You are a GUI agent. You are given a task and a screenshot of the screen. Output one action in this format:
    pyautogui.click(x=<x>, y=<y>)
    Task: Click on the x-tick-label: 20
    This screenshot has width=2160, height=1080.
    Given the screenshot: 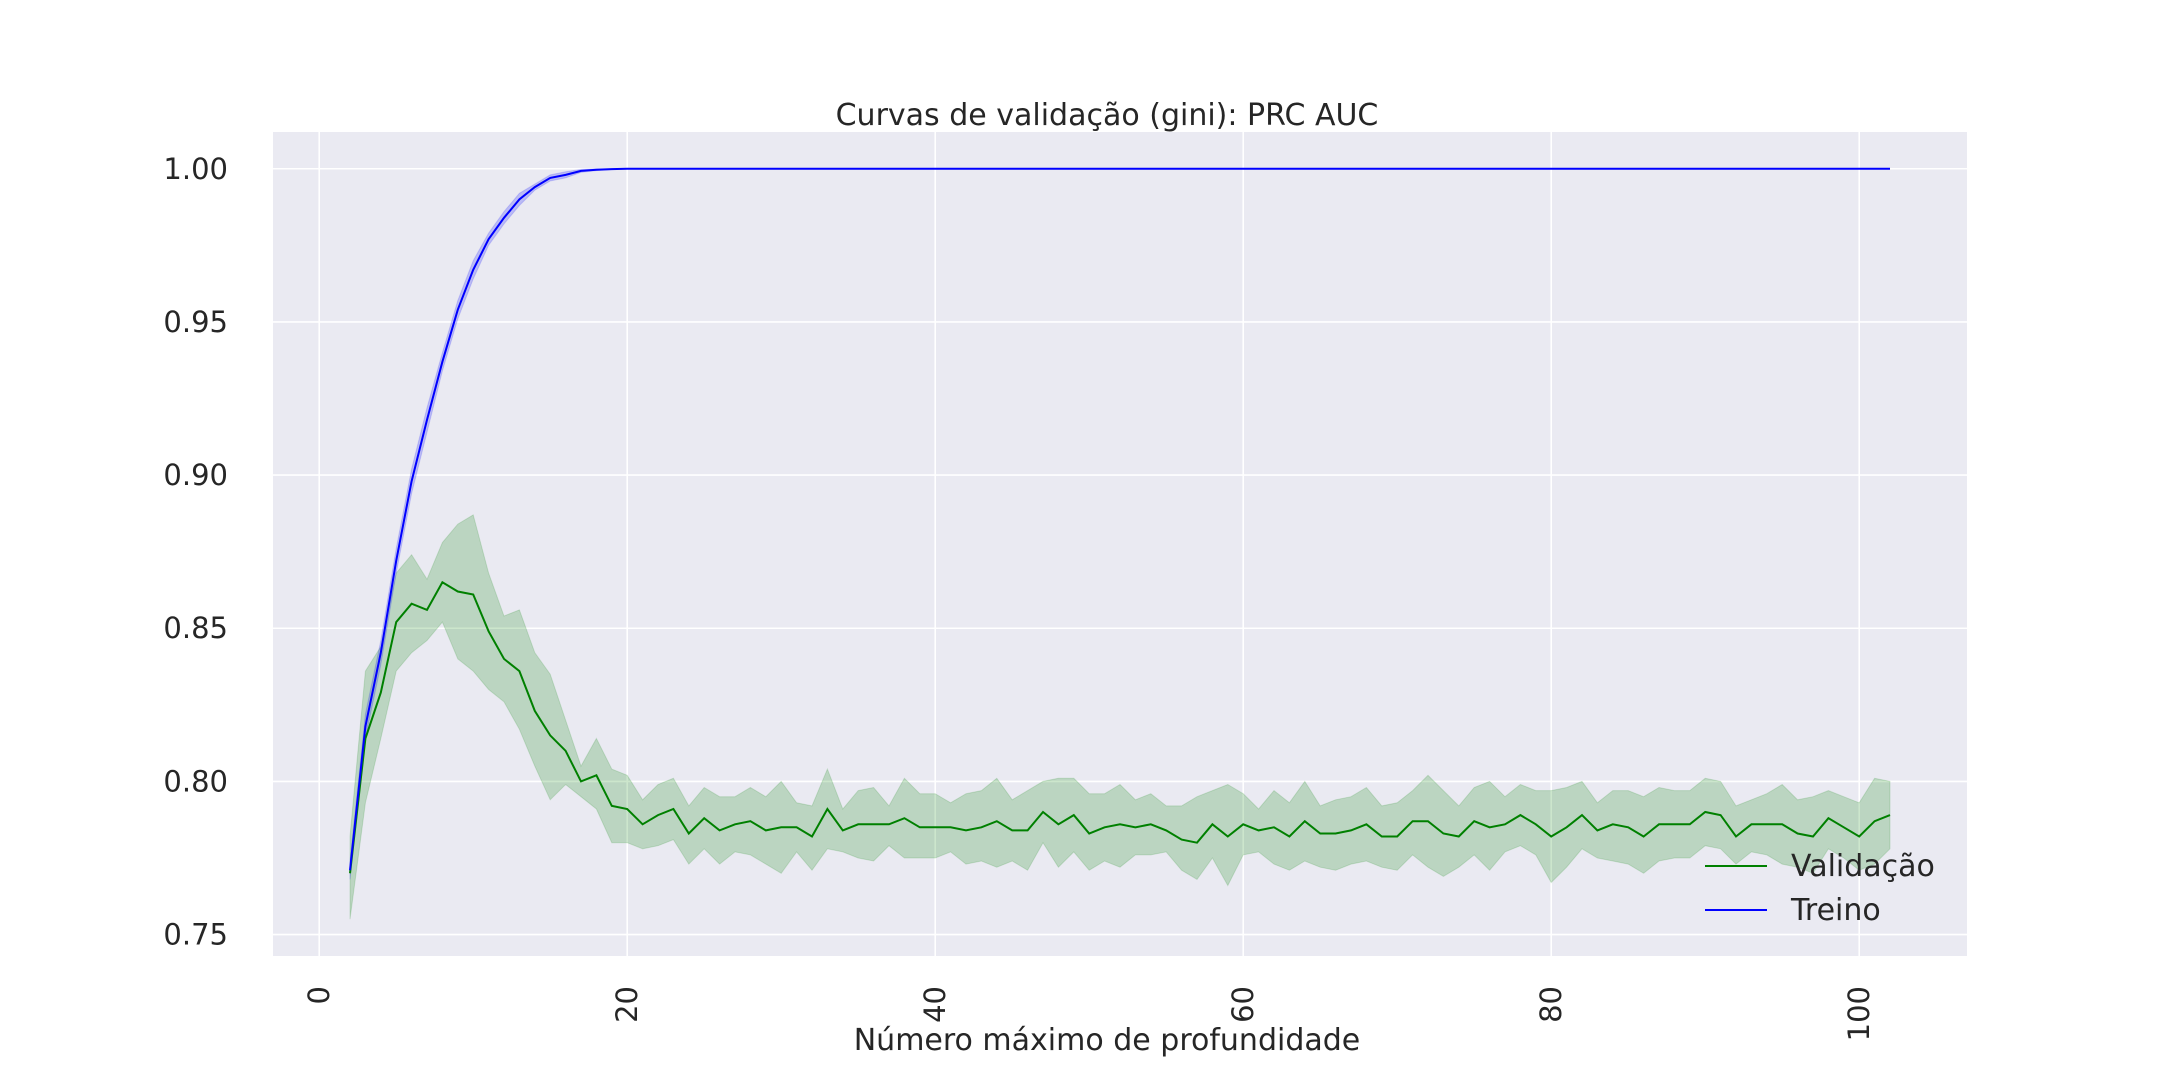 What is the action you would take?
    pyautogui.click(x=627, y=1004)
    